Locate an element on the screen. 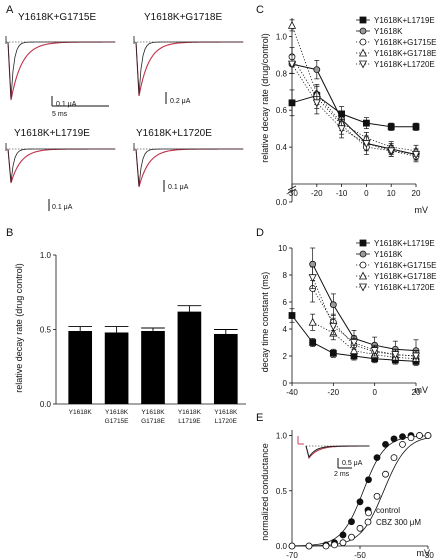  trace-3-scale-y-label: 0.1 μA is located at coordinates (62, 207).